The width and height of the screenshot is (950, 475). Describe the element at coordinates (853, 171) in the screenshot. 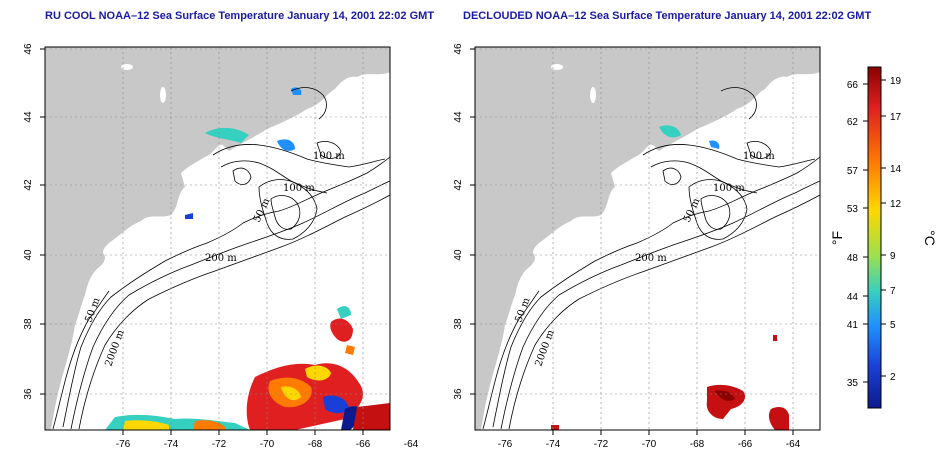

I see `f-tick-label: 57` at that location.